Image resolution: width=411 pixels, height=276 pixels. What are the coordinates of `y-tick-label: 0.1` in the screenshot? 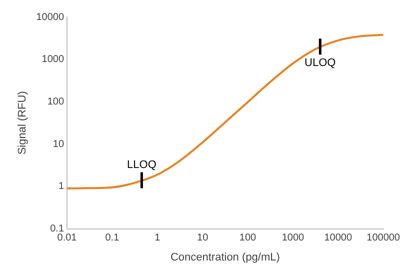 It's located at (57, 229).